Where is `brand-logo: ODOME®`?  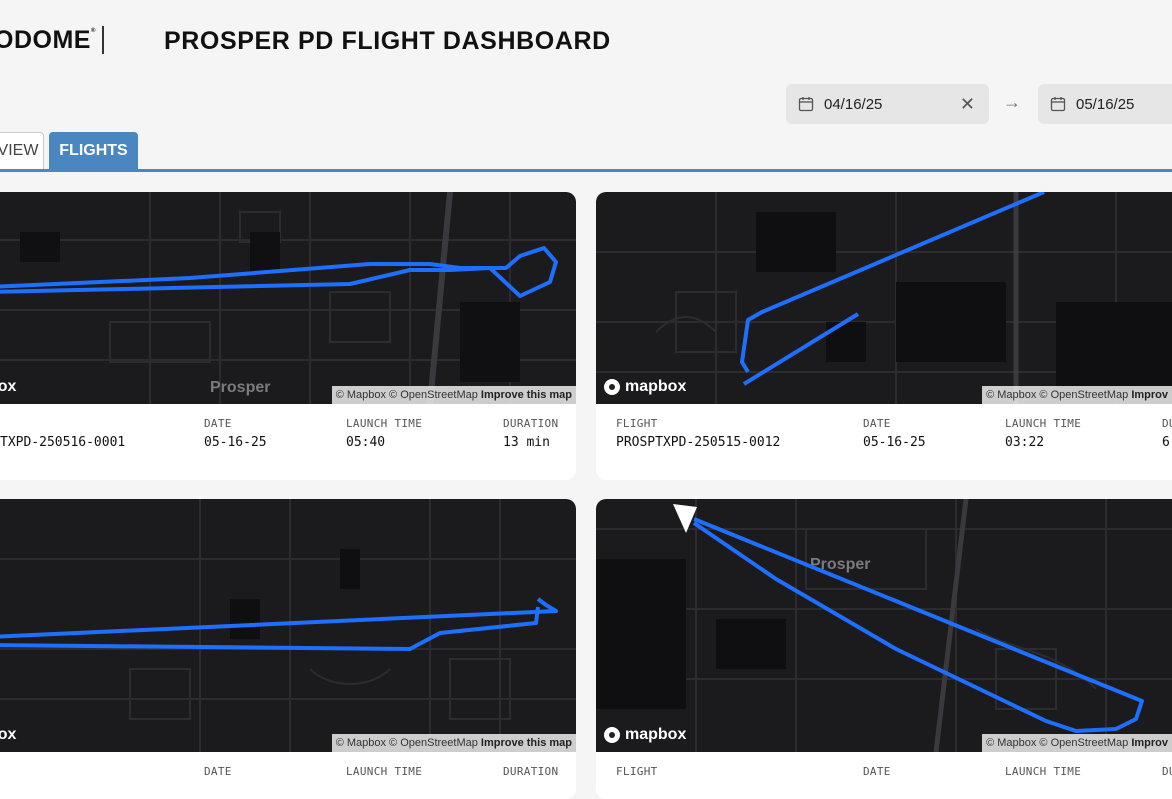
brand-logo: ODOME® is located at coordinates (48, 40).